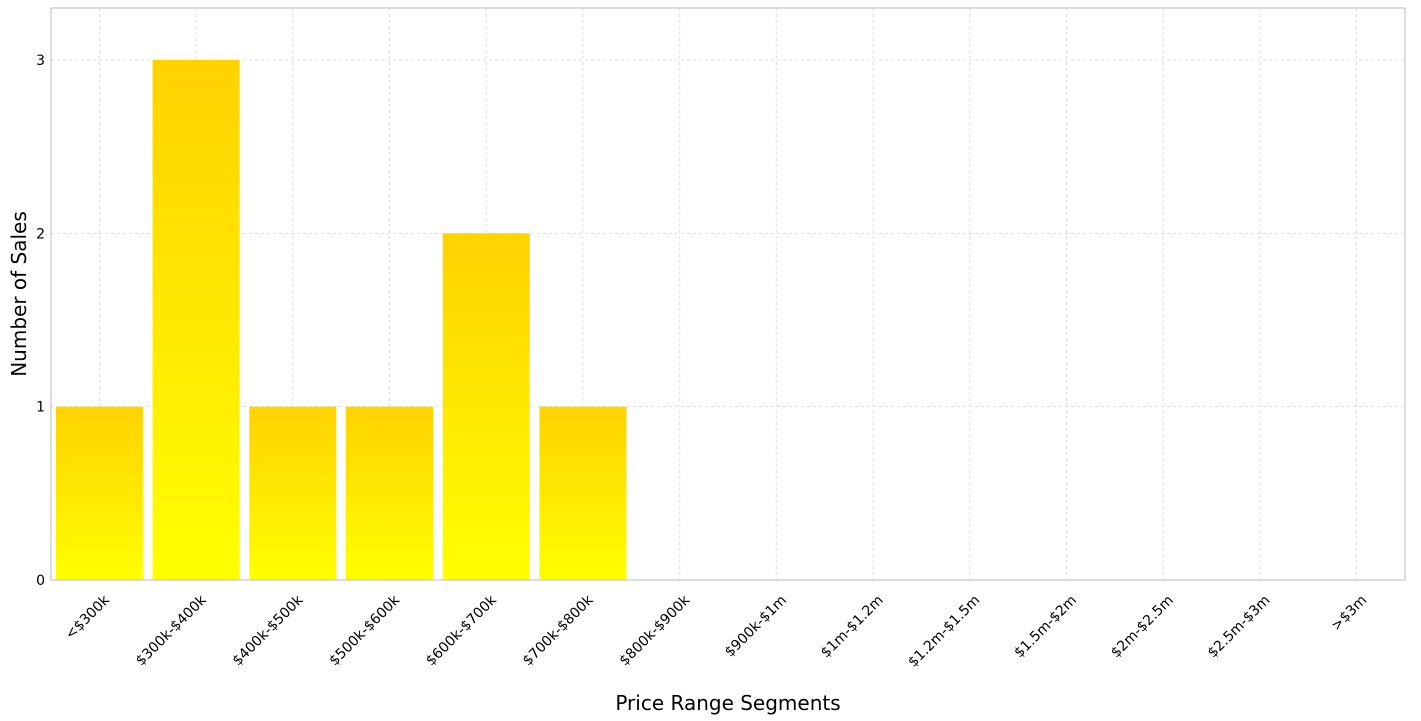 This screenshot has width=1421, height=721. I want to click on x-tick-label: $1.2m-$1.5m, so click(944, 631).